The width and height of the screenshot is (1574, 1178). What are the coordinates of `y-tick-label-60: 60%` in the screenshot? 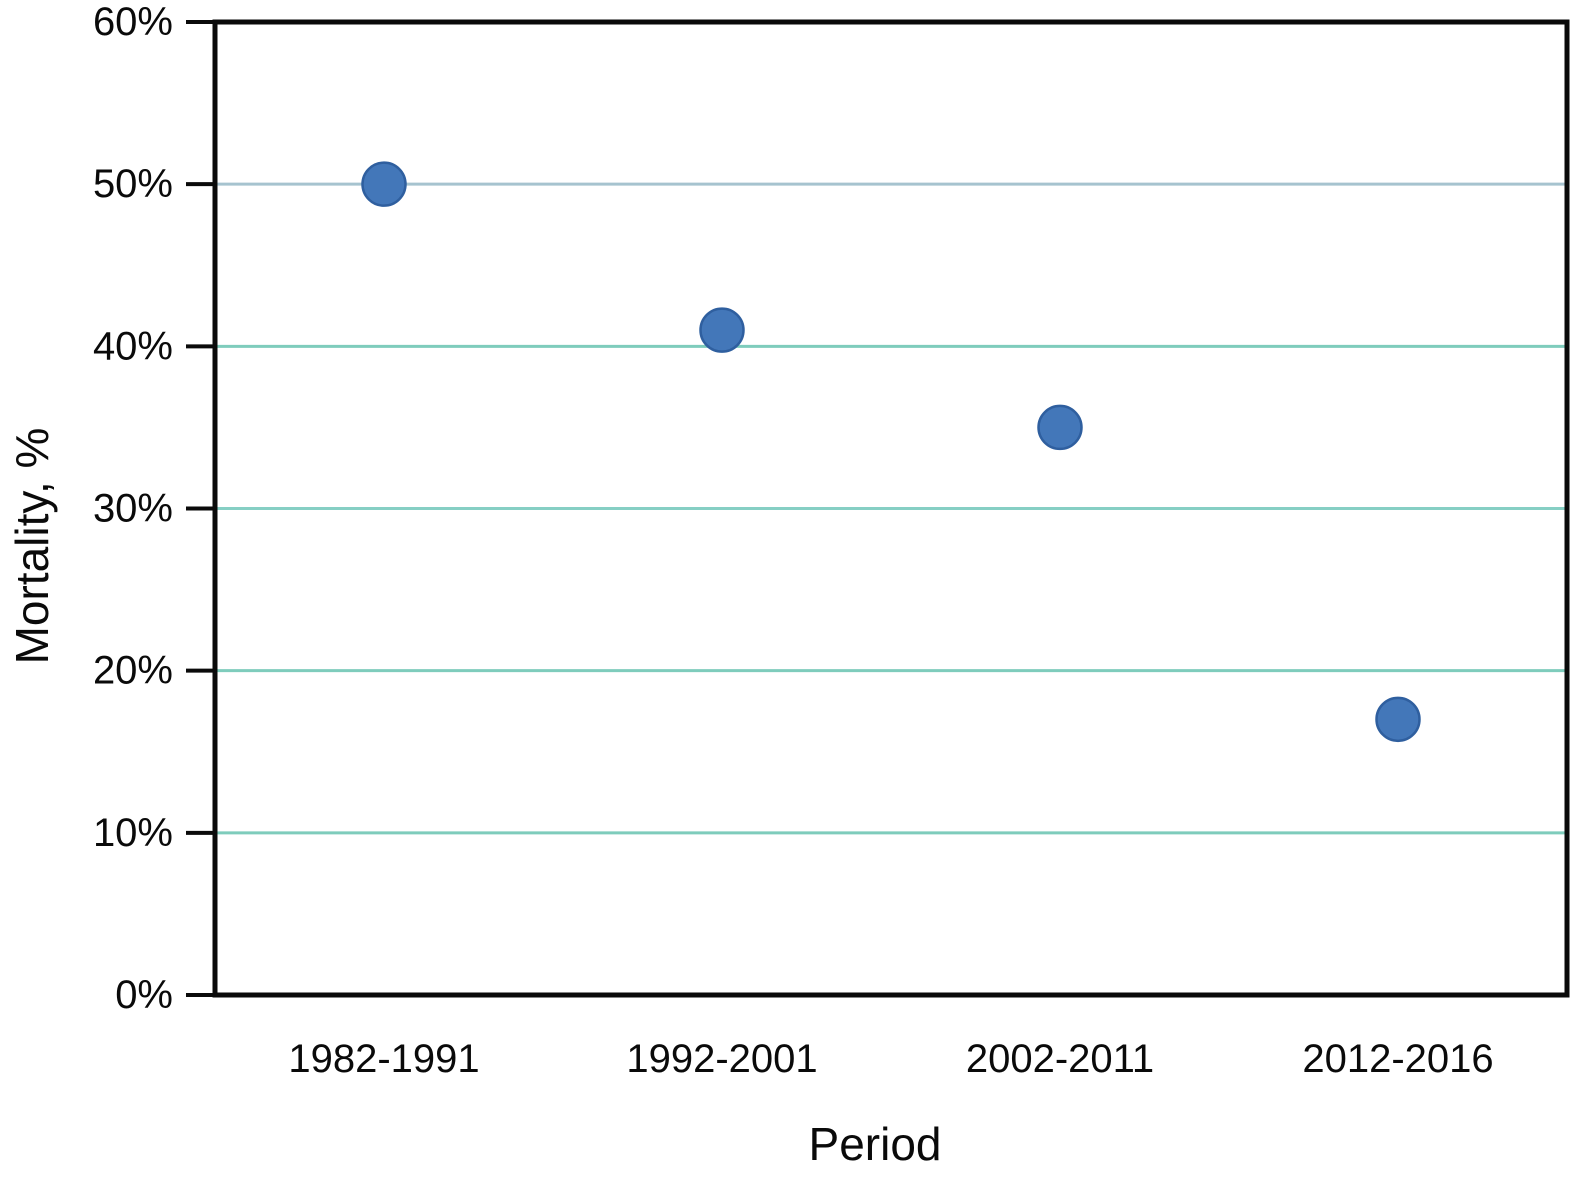 It's located at (133, 22).